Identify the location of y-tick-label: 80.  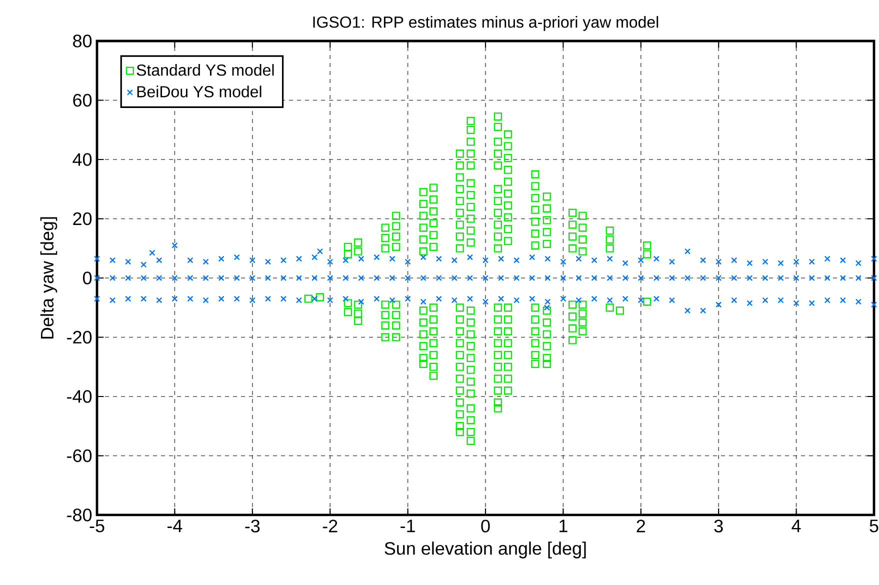
(82, 41).